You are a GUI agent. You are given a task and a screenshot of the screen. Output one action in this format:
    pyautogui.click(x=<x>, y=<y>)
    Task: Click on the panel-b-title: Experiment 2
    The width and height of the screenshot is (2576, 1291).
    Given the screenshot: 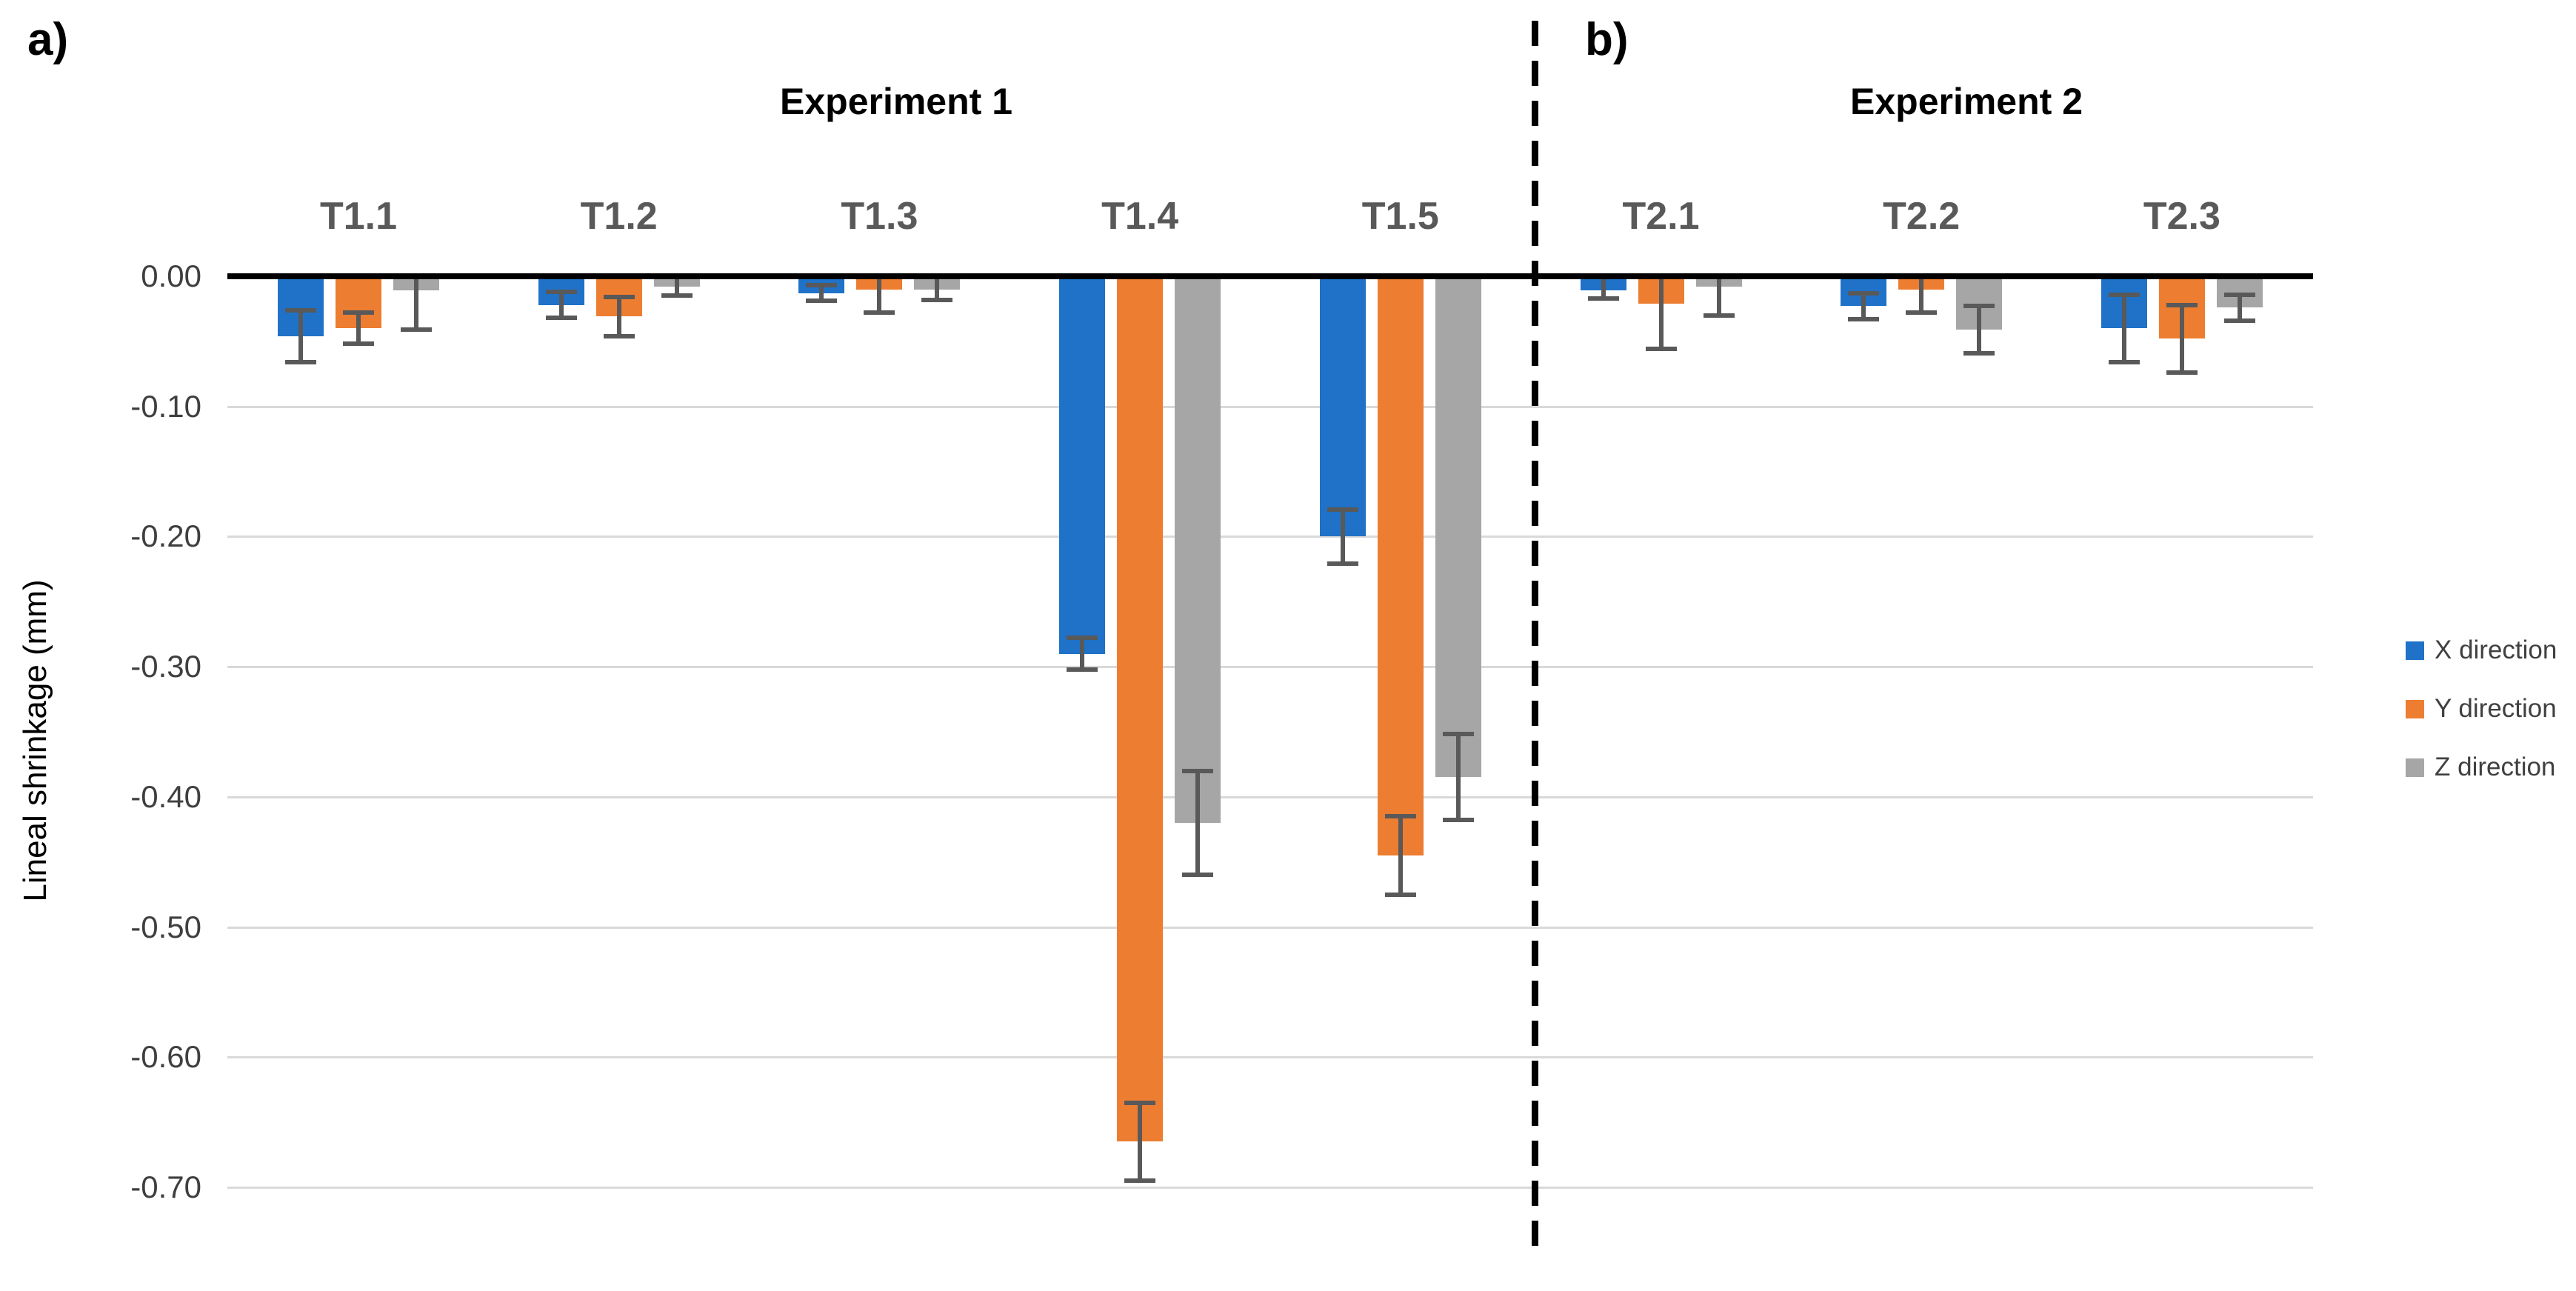 What is the action you would take?
    pyautogui.click(x=1966, y=101)
    